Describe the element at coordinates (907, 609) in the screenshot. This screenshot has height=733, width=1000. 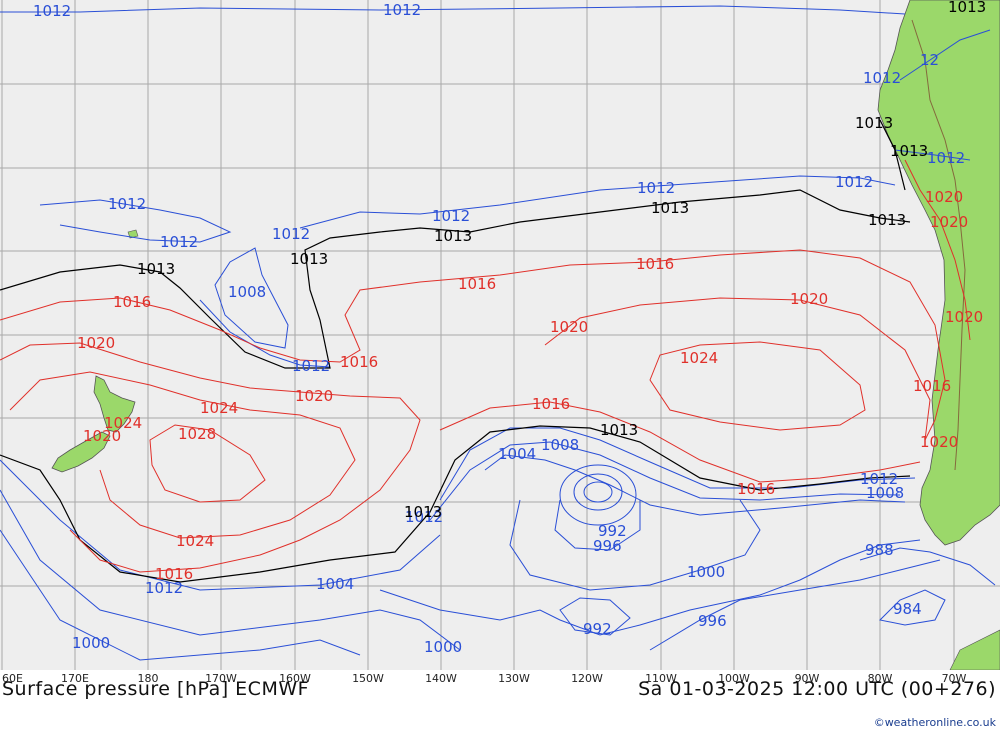
I see `isobar-label: 984` at that location.